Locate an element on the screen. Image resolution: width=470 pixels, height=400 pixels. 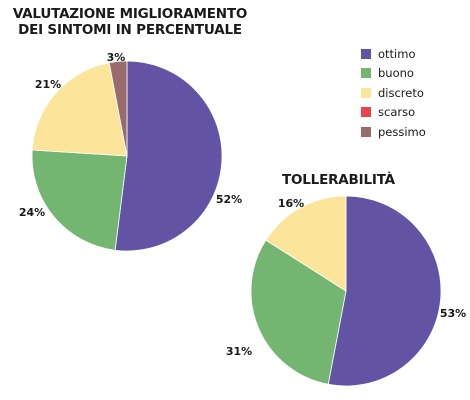
slice-label-discreto: 21% is located at coordinates (48, 84).